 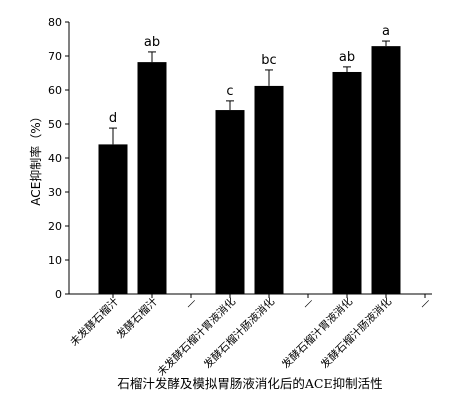 What do you see at coordinates (55, 56) in the screenshot?
I see `y-tick-label: 70` at bounding box center [55, 56].